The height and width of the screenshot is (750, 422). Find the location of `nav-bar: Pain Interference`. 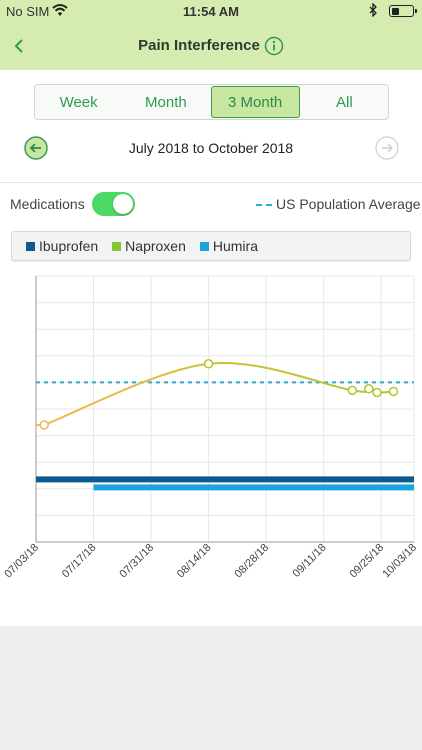

nav-bar: Pain Interference is located at coordinates (211, 46).